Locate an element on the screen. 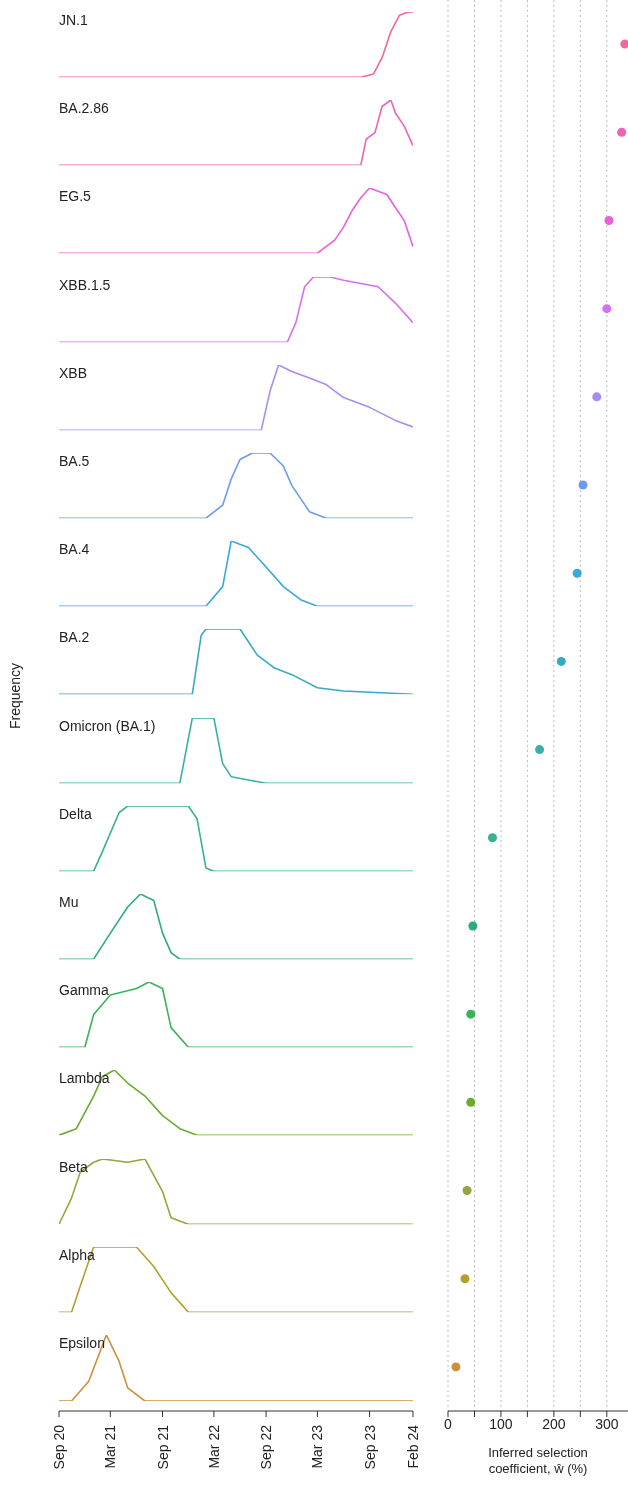 This screenshot has width=628, height=1487. chart-title: BA.4 is located at coordinates (74, 549).